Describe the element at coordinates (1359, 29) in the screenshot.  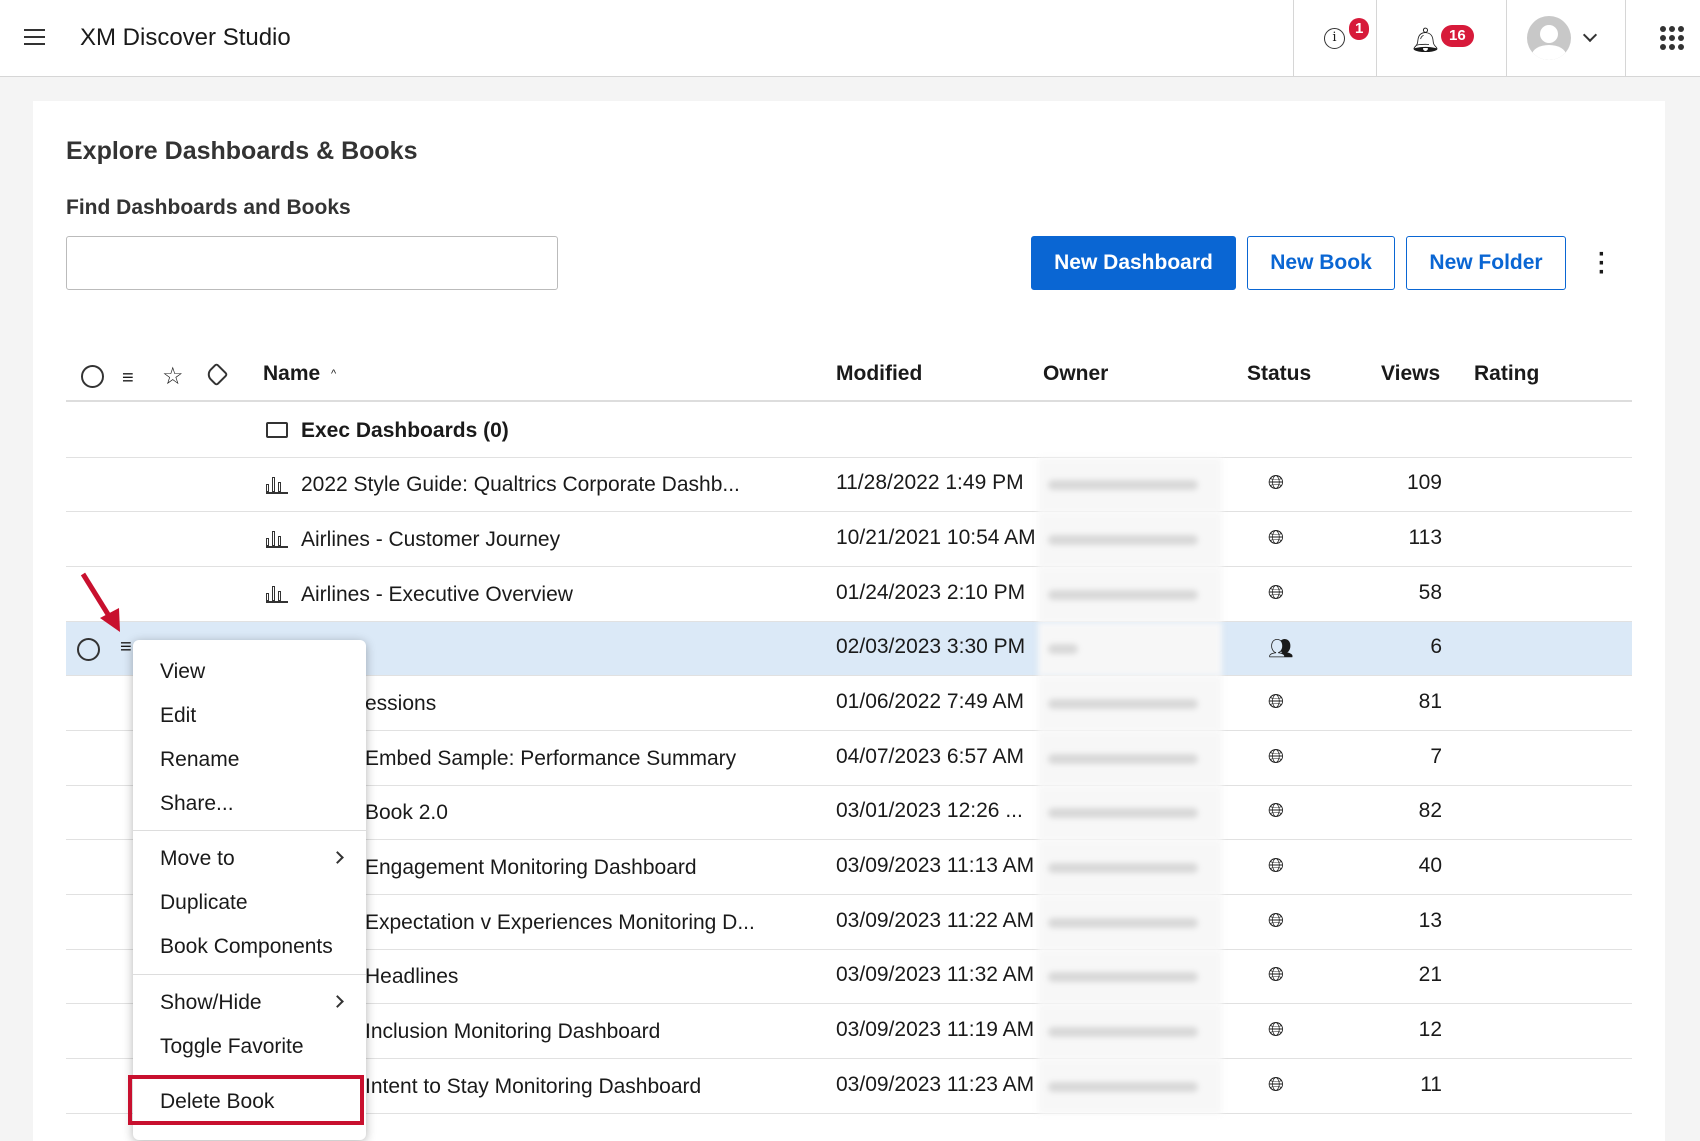
I see `info-badge: 1` at that location.